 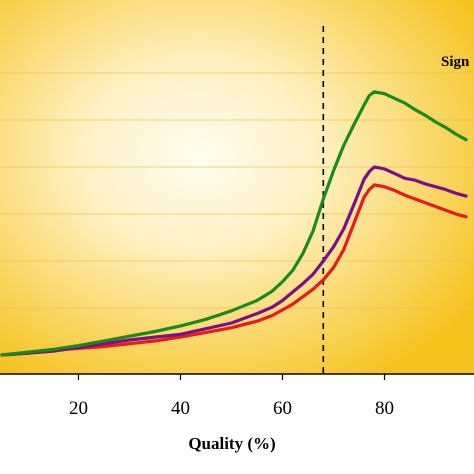 What do you see at coordinates (282, 408) in the screenshot?
I see `x-tick-label: 60` at bounding box center [282, 408].